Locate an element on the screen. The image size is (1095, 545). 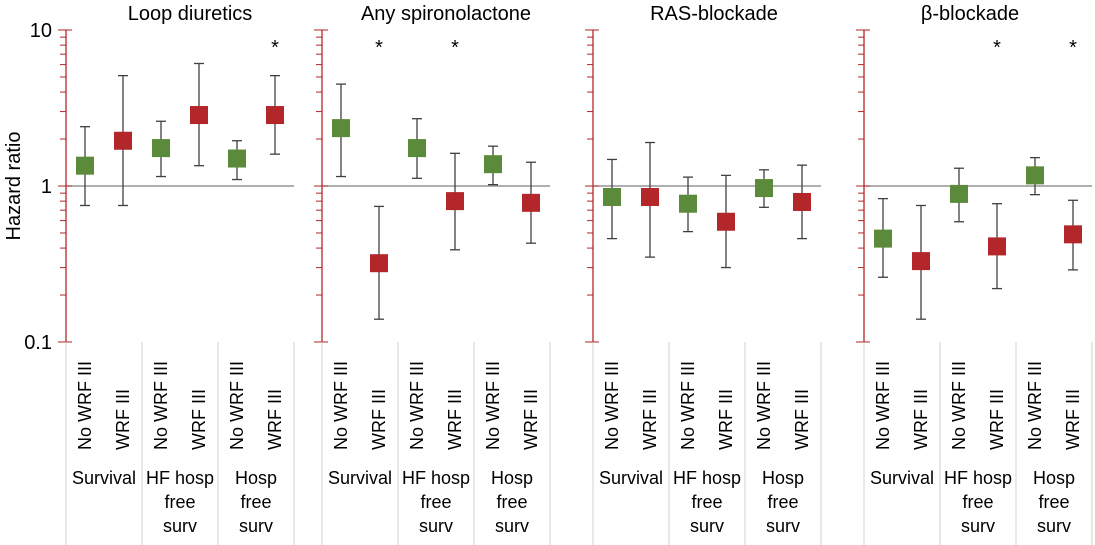
y-axis-title: Hazard ratio is located at coordinates (14, 186).